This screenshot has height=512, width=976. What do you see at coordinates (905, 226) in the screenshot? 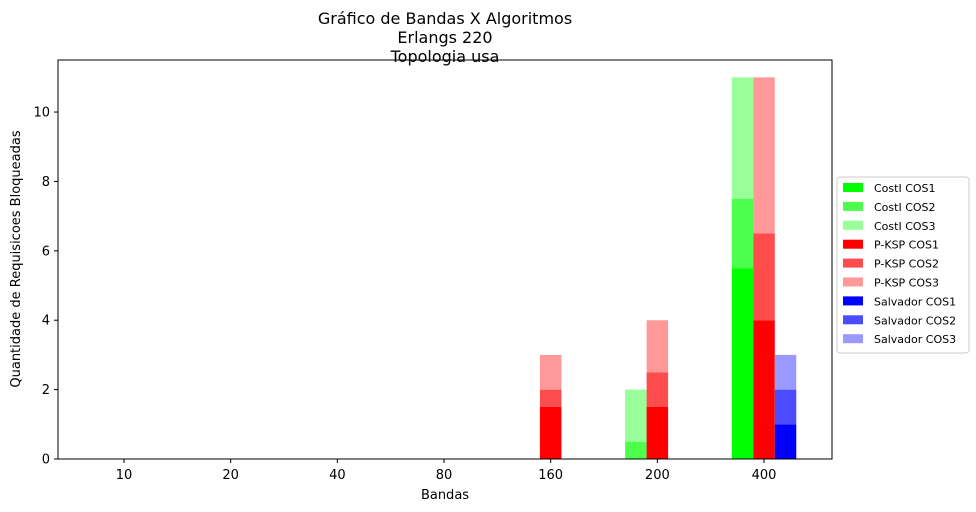
I see `legend-label: CostI COS3` at bounding box center [905, 226].